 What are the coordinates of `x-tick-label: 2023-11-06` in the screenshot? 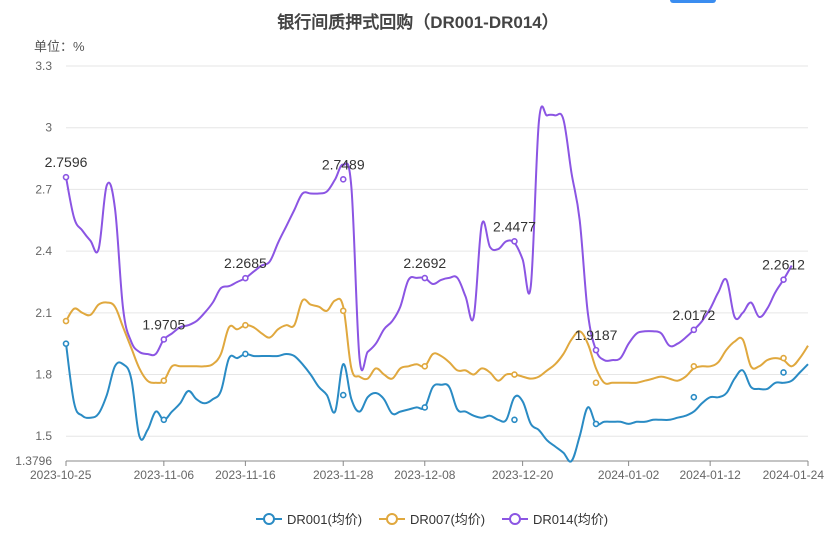 It's located at (164, 475).